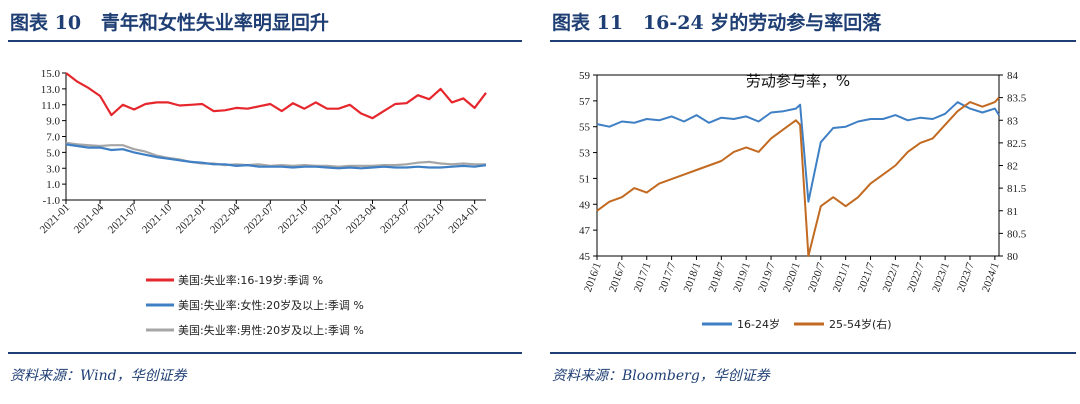  I want to click on y-tick-label: 15.0, so click(51, 74).